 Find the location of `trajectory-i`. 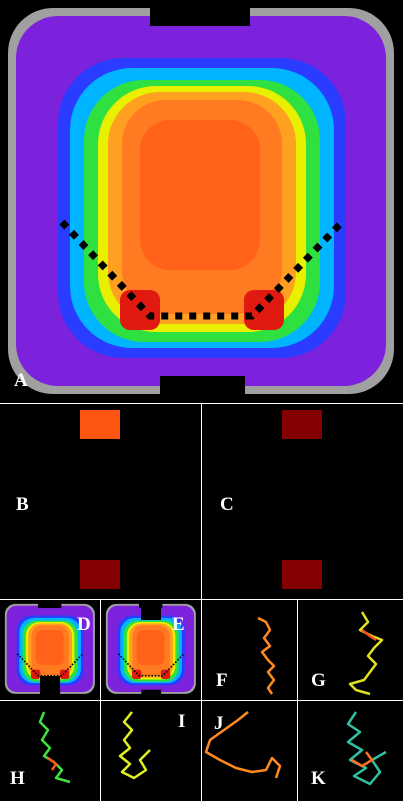

trajectory-i is located at coordinates (134, 745).